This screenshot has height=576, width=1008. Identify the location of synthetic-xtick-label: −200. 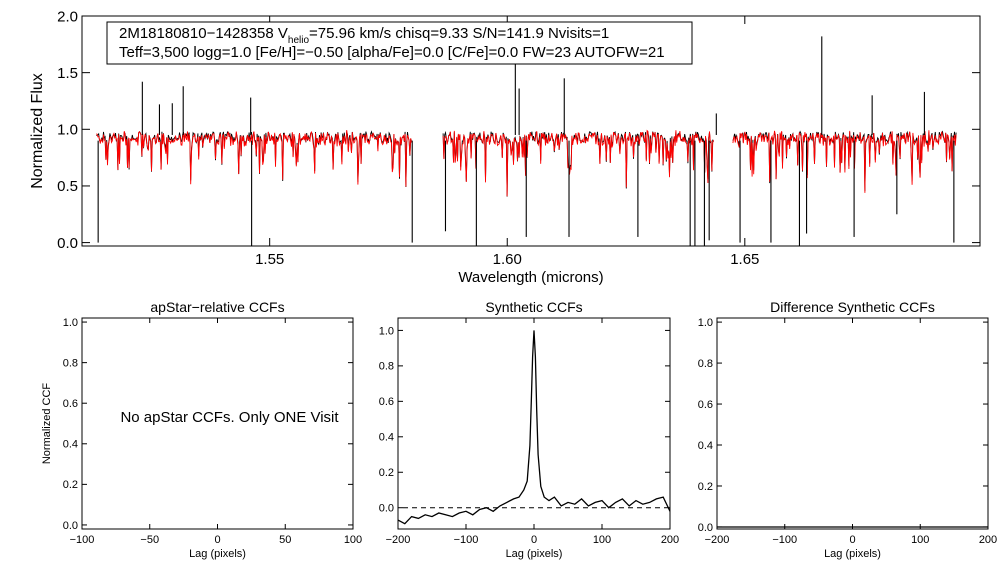
(398, 540).